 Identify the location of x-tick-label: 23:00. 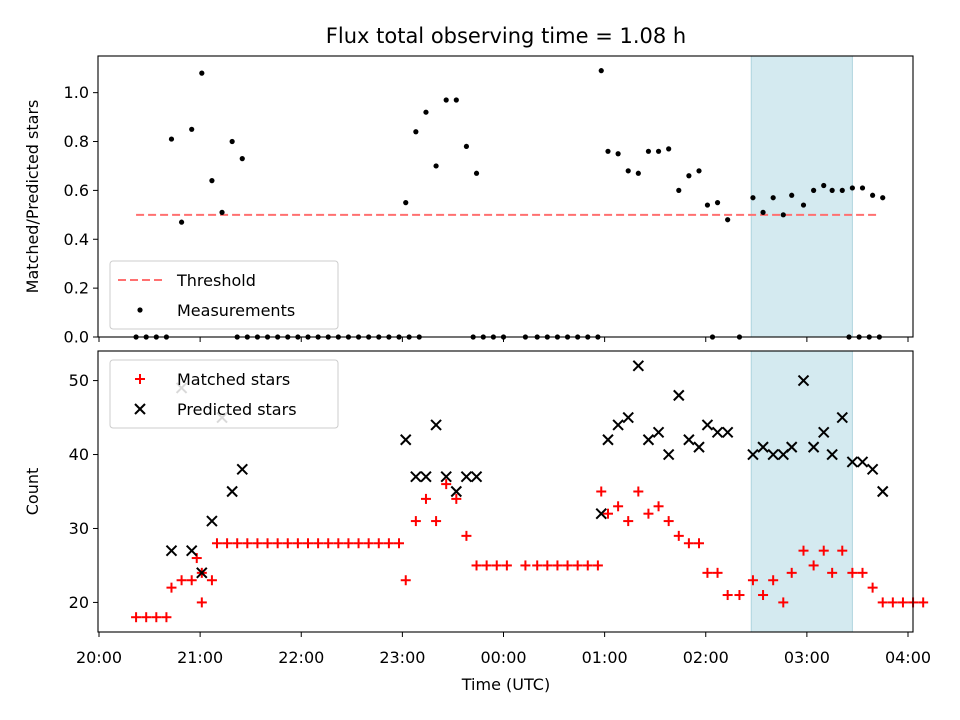
(402, 657).